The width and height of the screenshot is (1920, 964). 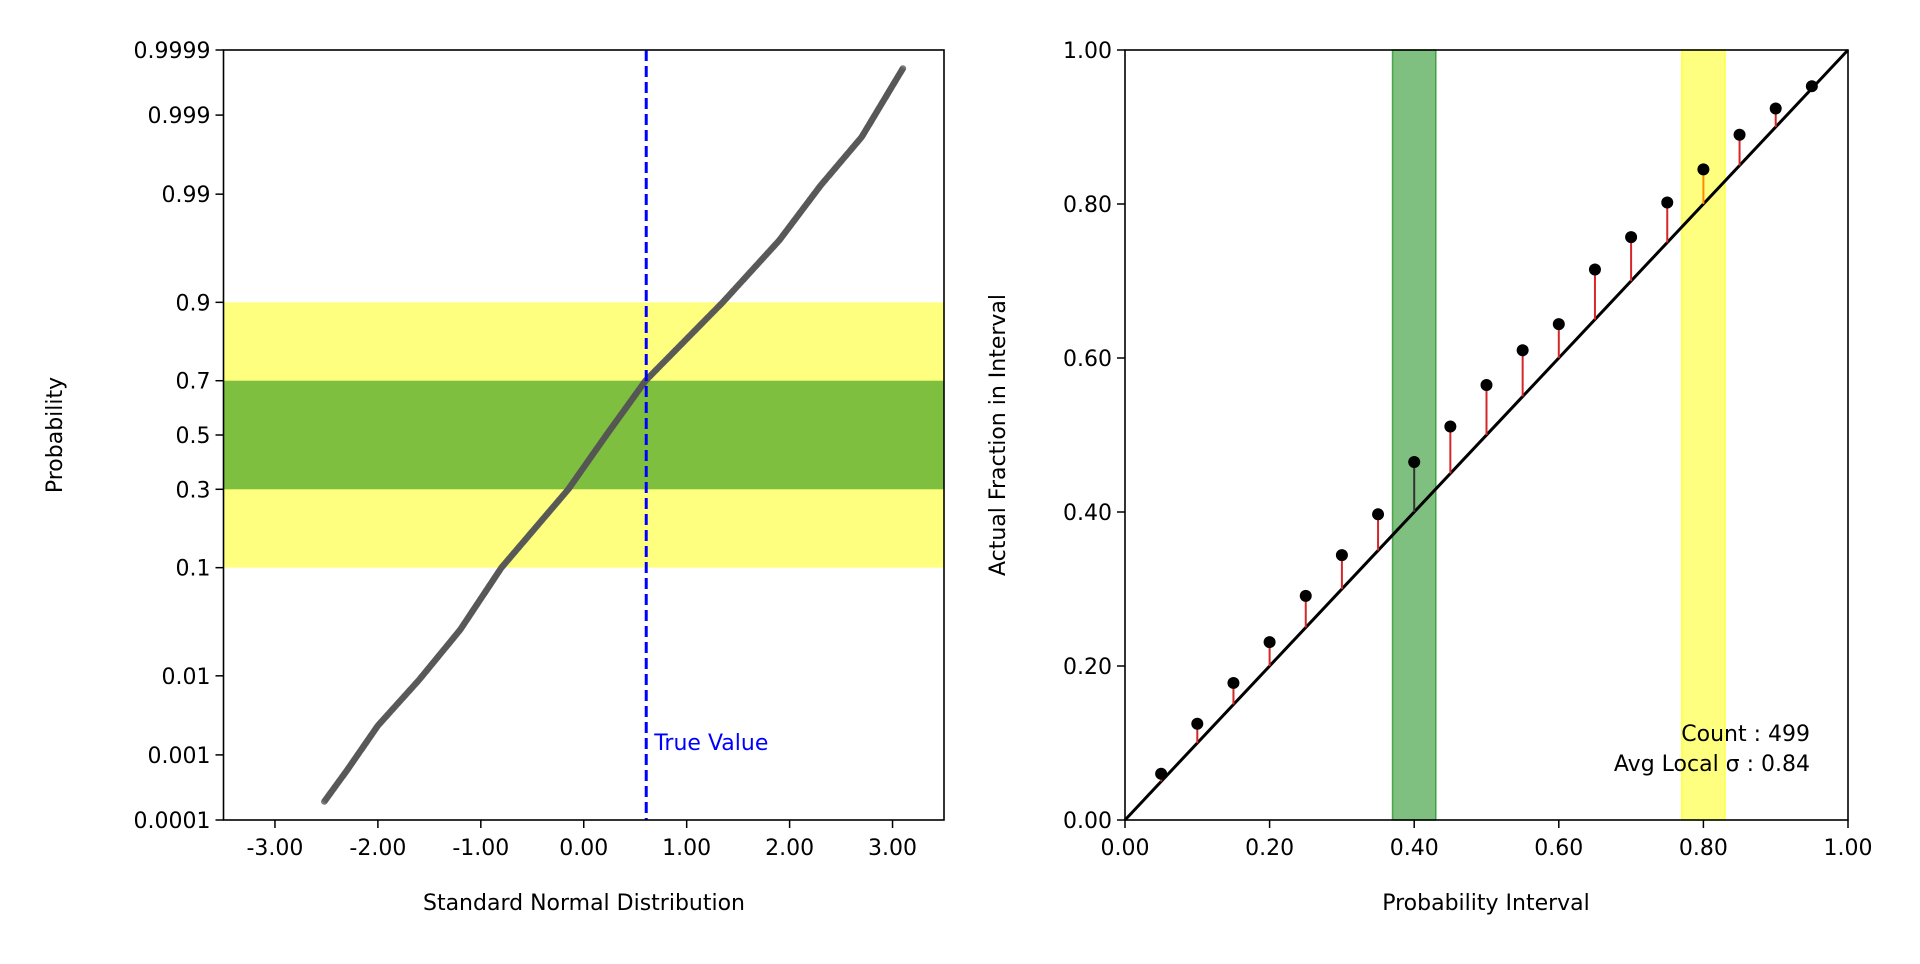 I want to click on x-tick-label: -2.00, so click(x=377, y=848).